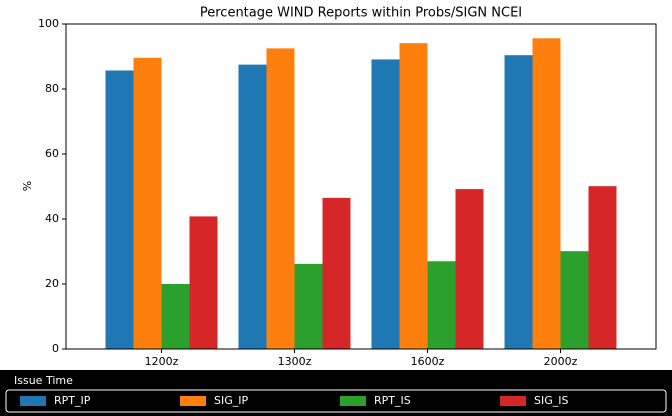 This screenshot has height=416, width=672. What do you see at coordinates (48, 23) in the screenshot?
I see `y-tick-label: 100` at bounding box center [48, 23].